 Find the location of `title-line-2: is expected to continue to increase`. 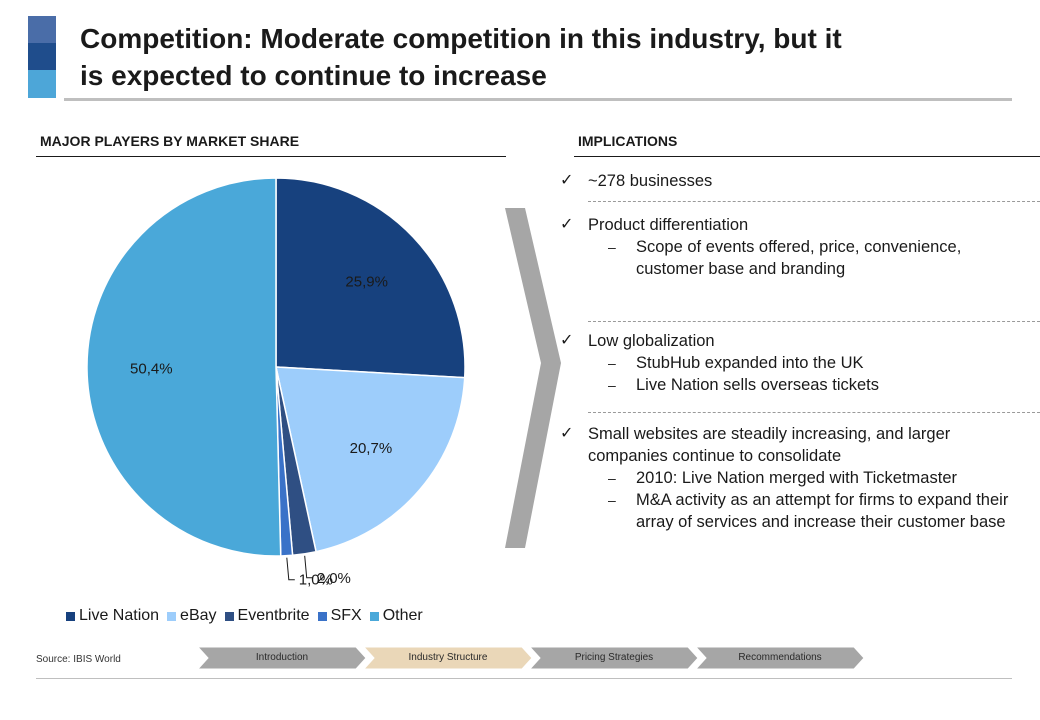

title-line-2: is expected to continue to increase is located at coordinates (313, 75).